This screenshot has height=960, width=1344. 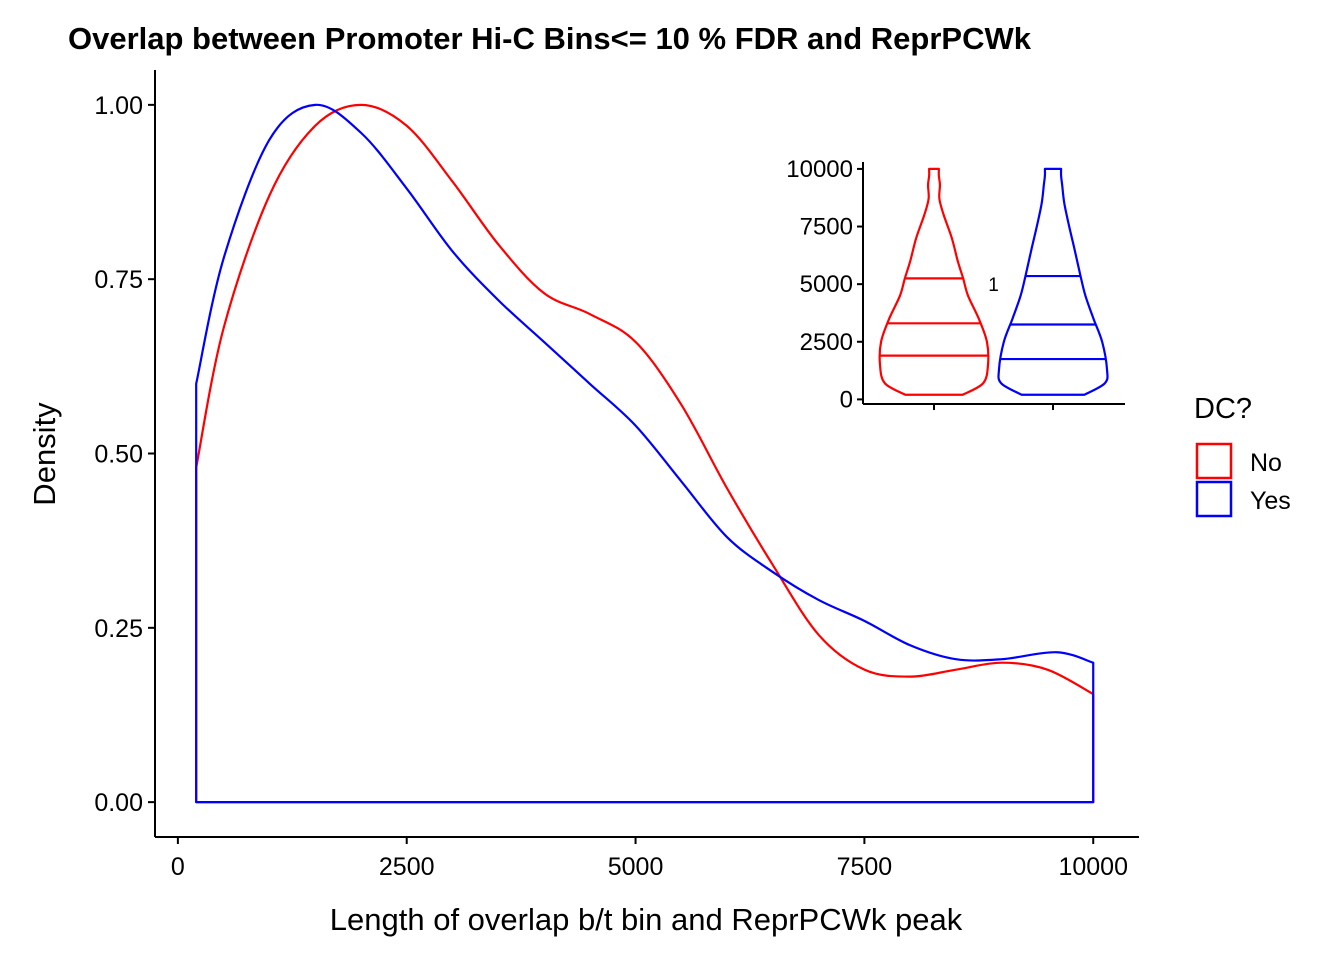 What do you see at coordinates (118, 629) in the screenshot?
I see `y-tick-label: 0.25` at bounding box center [118, 629].